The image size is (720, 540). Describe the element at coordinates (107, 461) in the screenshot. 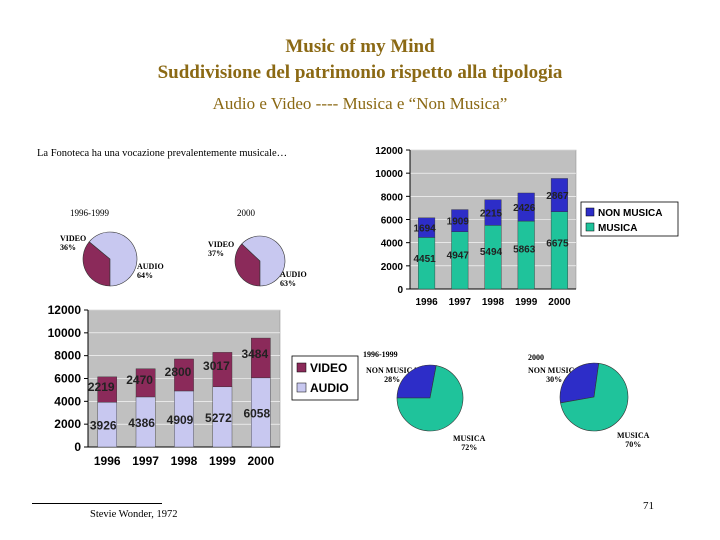

I see `av-chart-xtick-label: 1996` at that location.